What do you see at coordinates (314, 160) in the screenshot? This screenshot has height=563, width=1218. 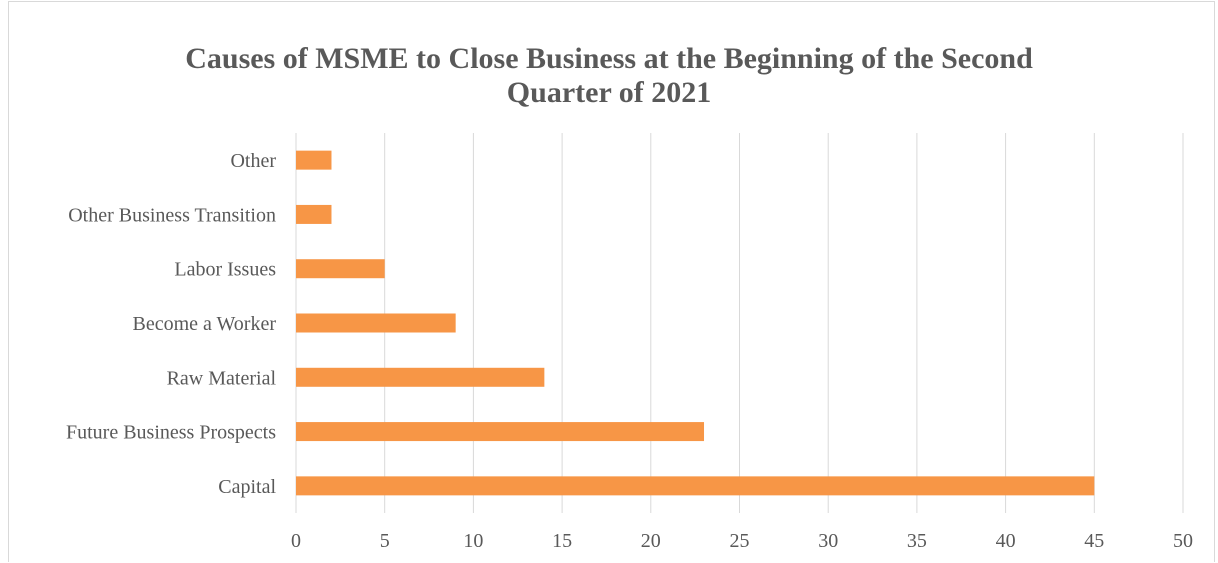 I see `bar-other` at bounding box center [314, 160].